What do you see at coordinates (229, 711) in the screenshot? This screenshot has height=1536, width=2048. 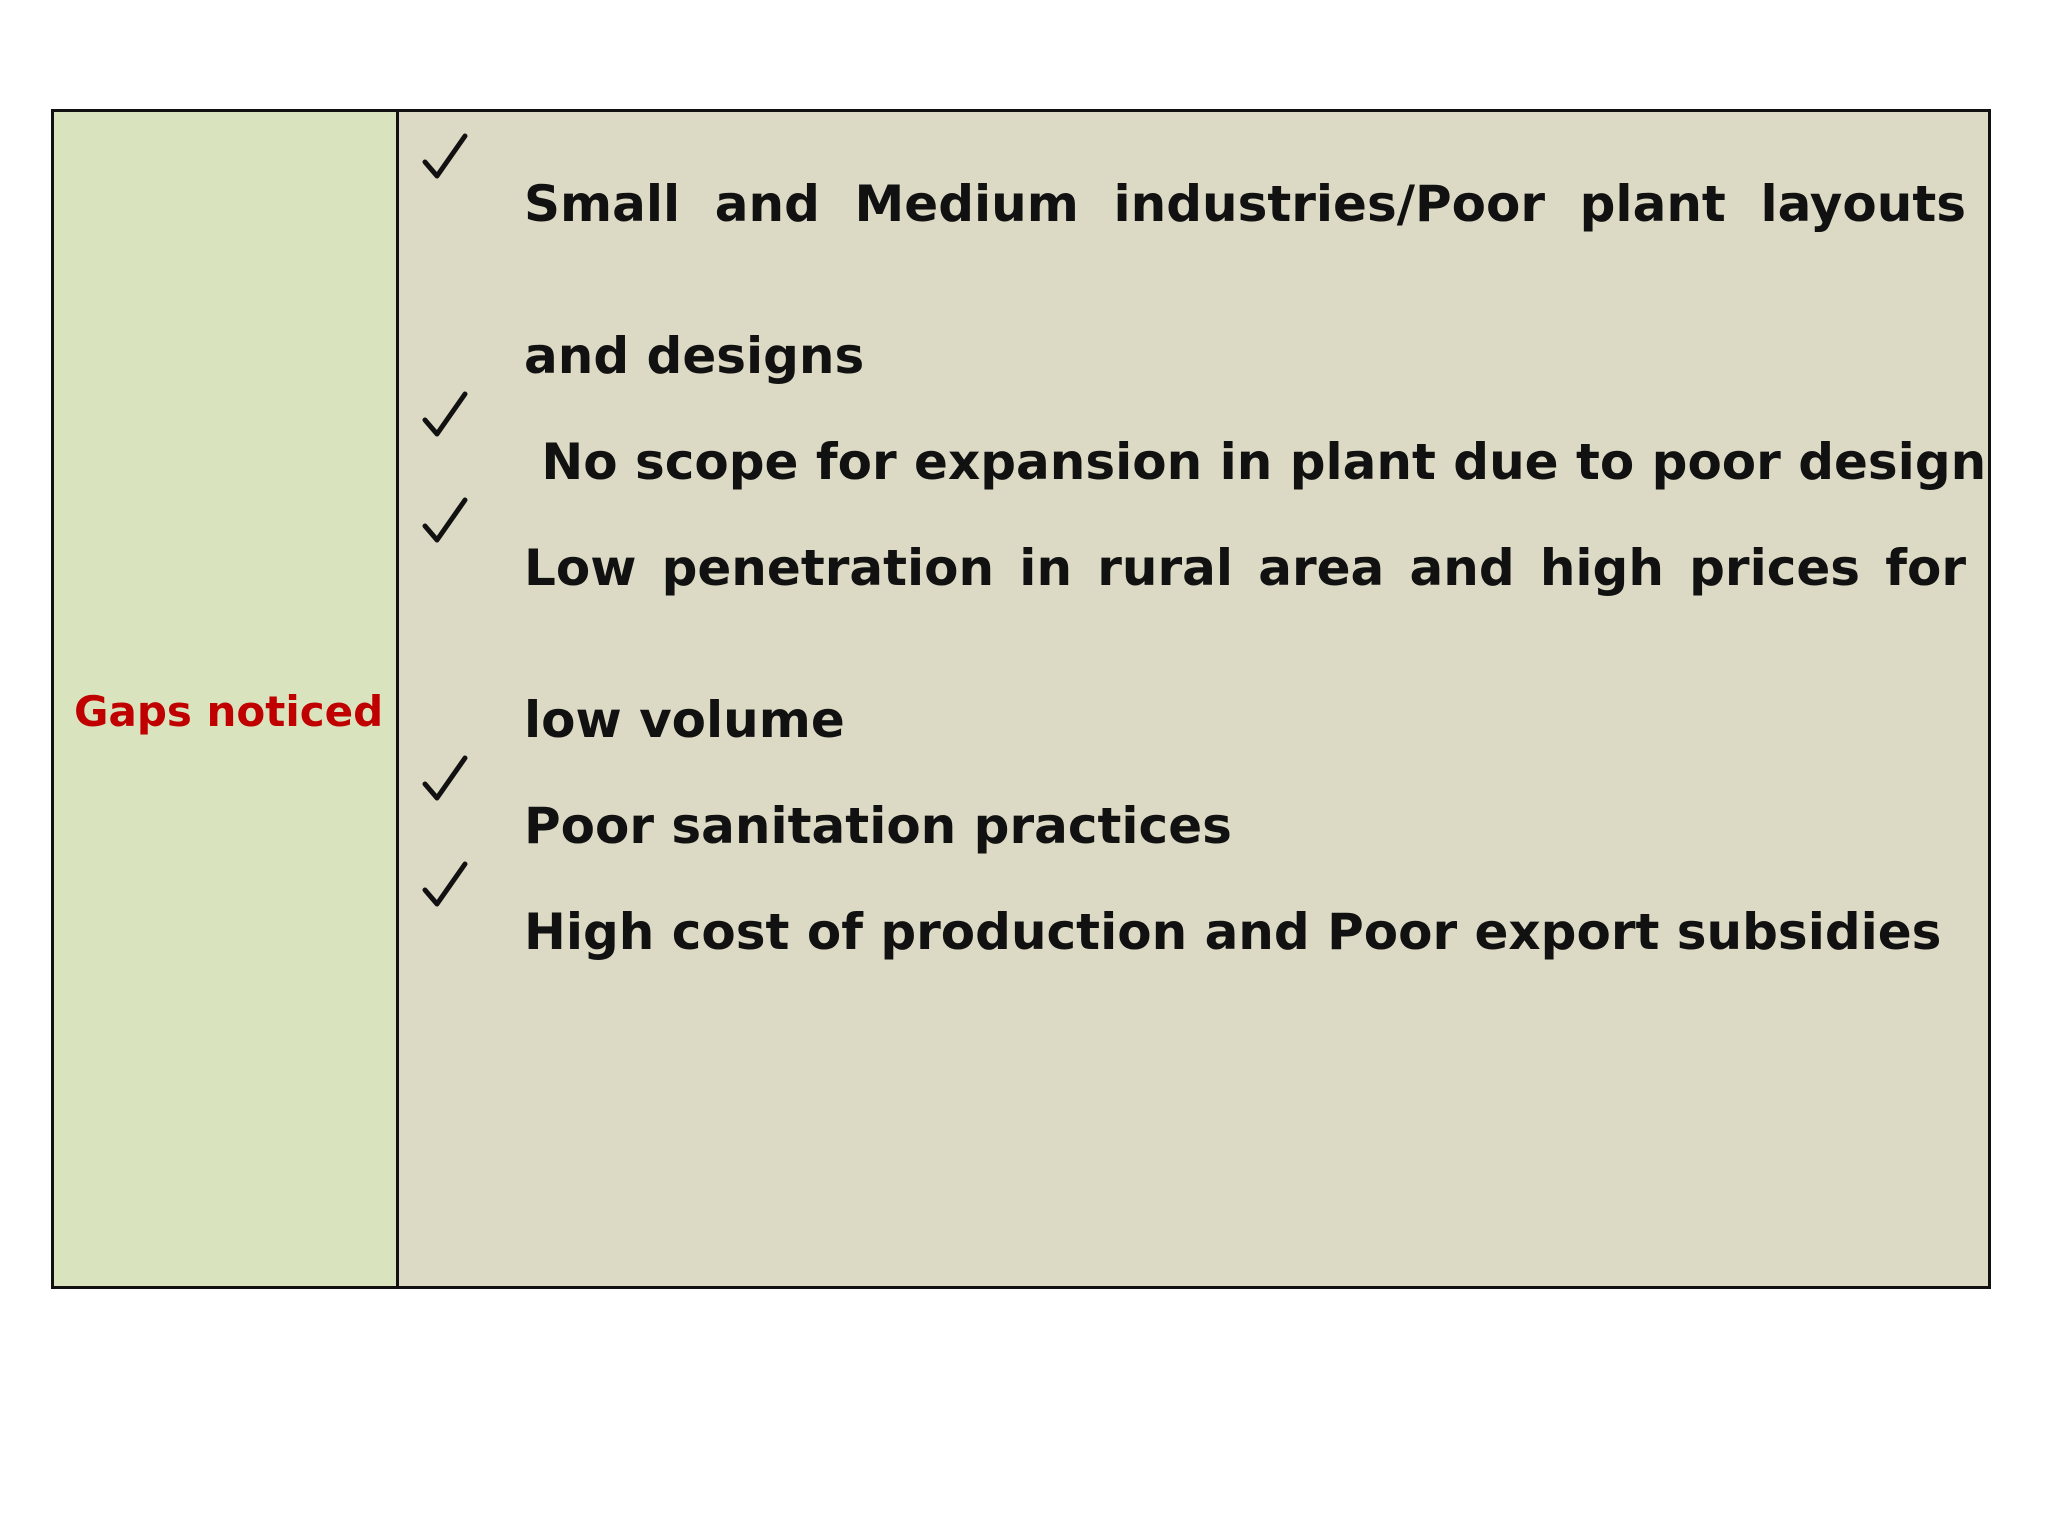 I see `gaps-noticed-label: Gaps noticed` at bounding box center [229, 711].